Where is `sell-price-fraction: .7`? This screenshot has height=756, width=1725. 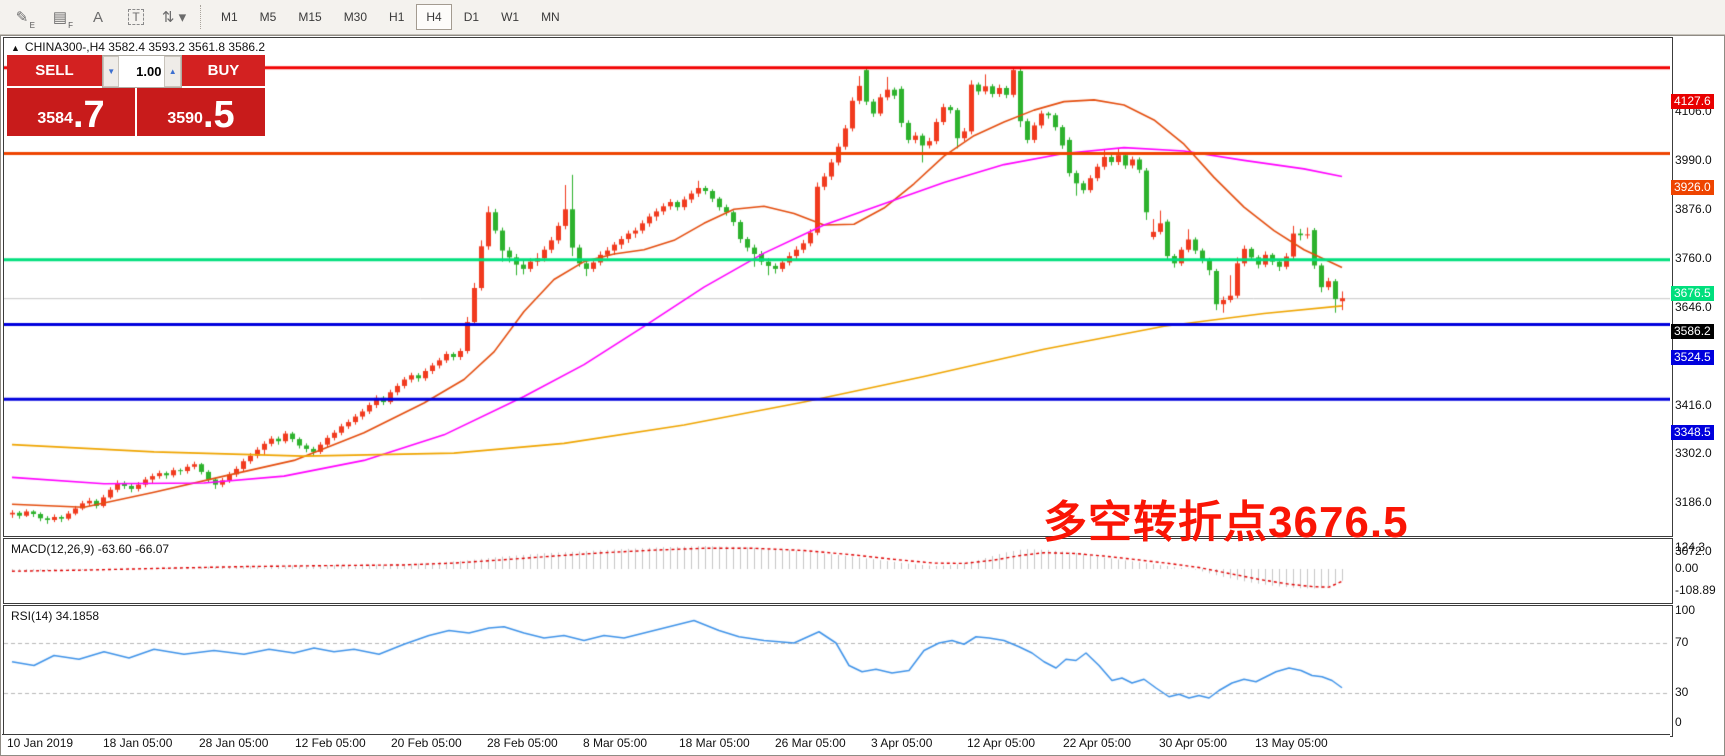
sell-price-fraction: .7 is located at coordinates (88, 115).